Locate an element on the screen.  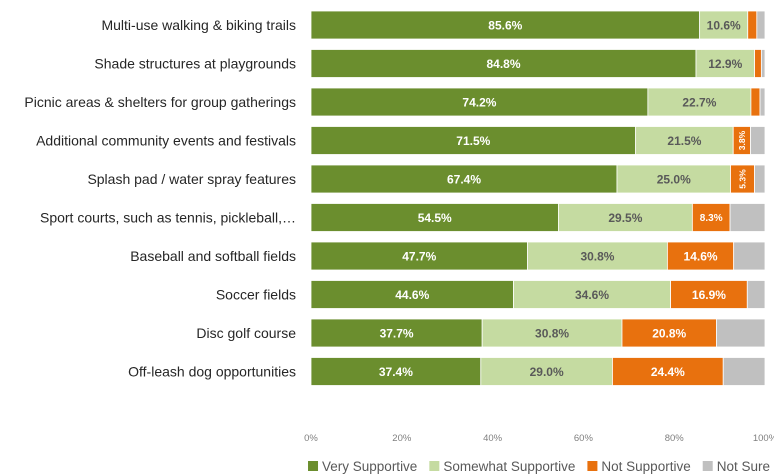
bar-row: 74.2% 22.7% is located at coordinates (538, 102).